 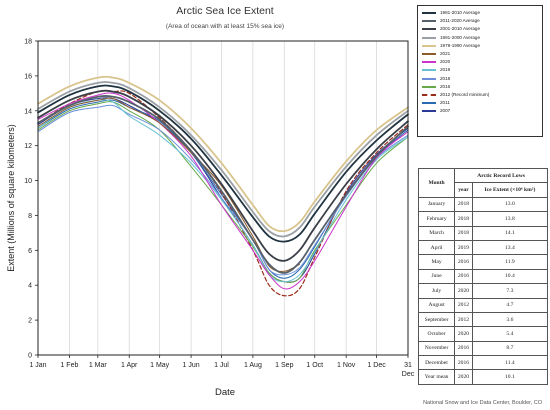 I want to click on table-cell-extent: 10.4, so click(x=510, y=276).